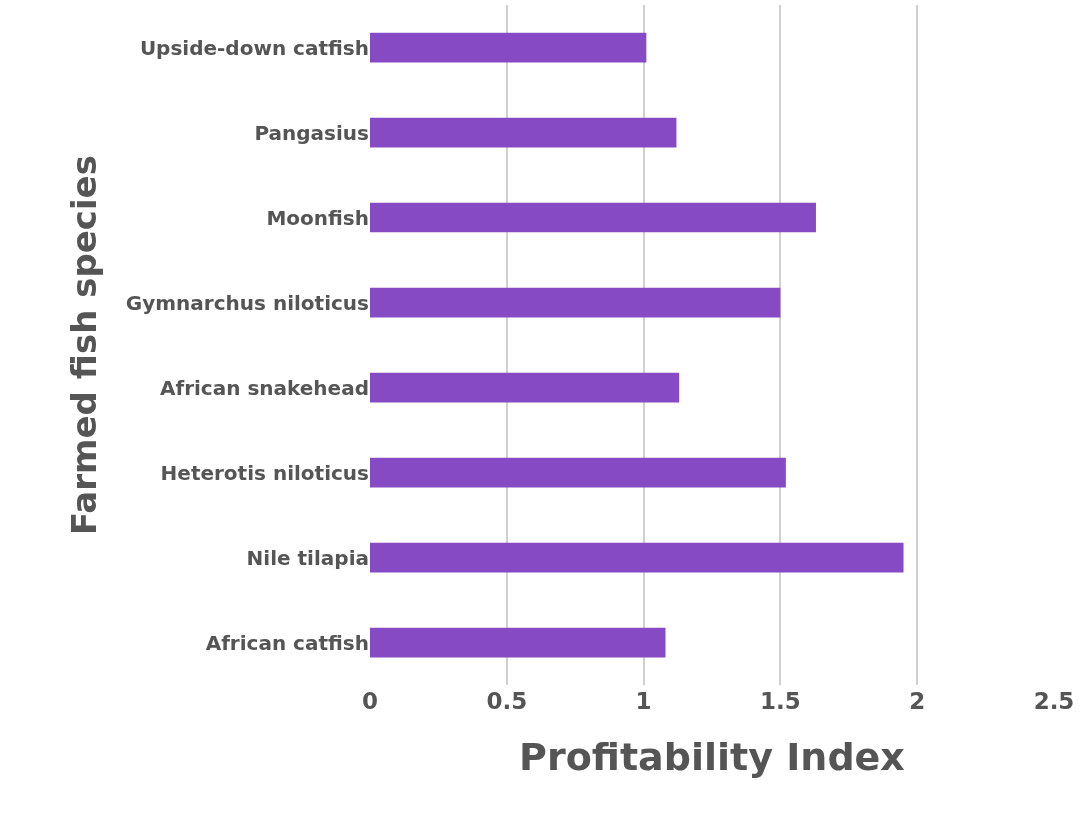 The width and height of the screenshot is (1081, 825). What do you see at coordinates (311, 132) in the screenshot?
I see `y-tick-label: Pangasius` at bounding box center [311, 132].